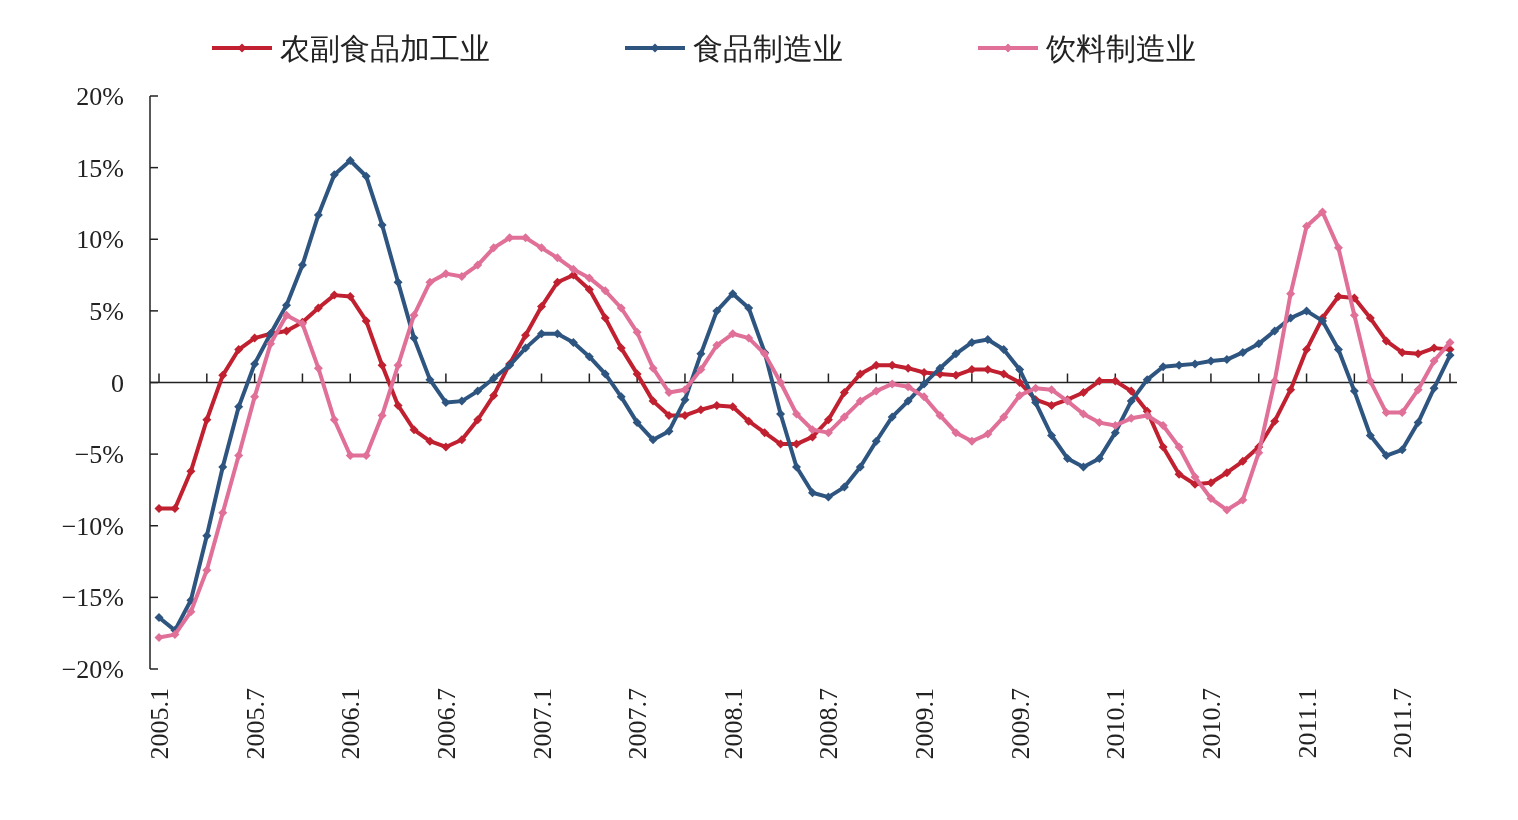 The height and width of the screenshot is (820, 1518). What do you see at coordinates (1307, 723) in the screenshot?
I see `x-tick-label: 2011.1` at bounding box center [1307, 723].